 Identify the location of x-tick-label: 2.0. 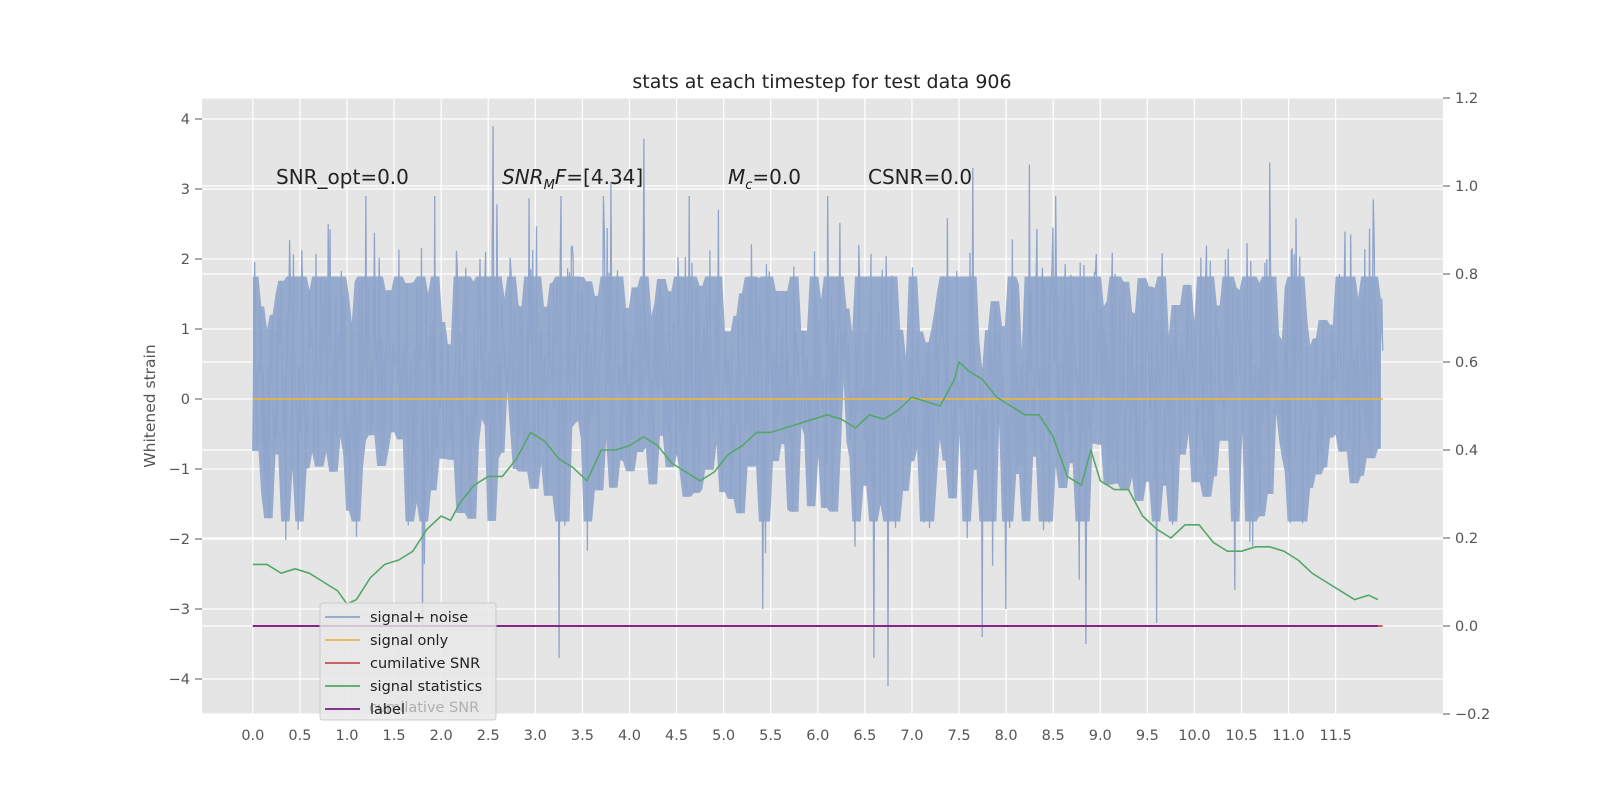
(441, 736).